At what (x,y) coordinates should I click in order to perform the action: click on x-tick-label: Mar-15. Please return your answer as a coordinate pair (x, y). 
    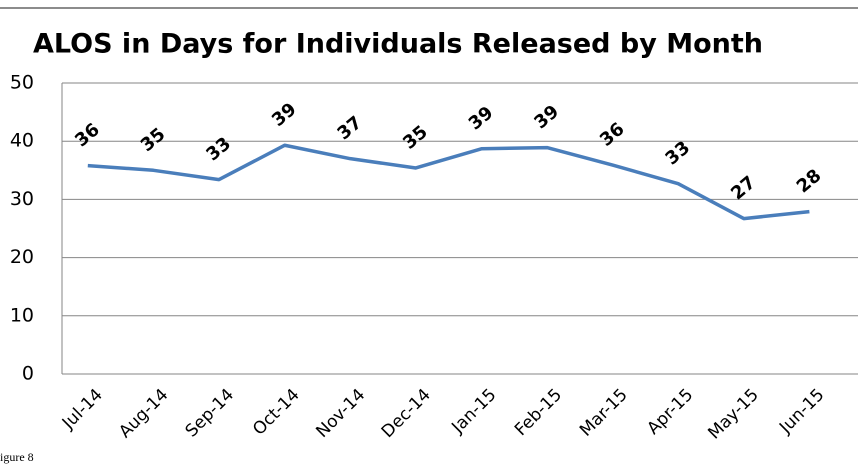
    Looking at the image, I should click on (604, 413).